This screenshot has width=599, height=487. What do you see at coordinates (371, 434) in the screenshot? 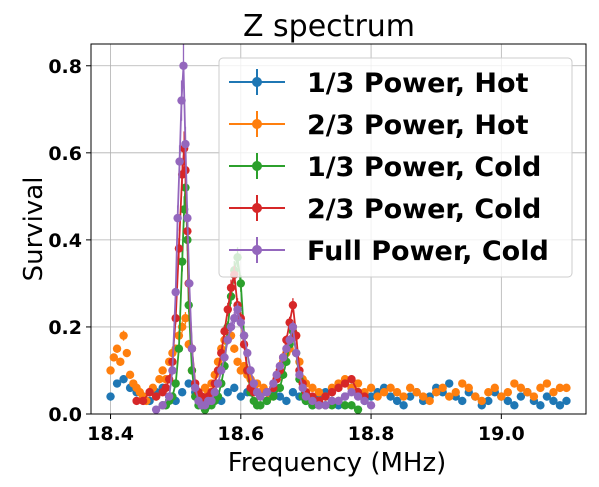
I see `x-tick-label: 18.8` at bounding box center [371, 434].